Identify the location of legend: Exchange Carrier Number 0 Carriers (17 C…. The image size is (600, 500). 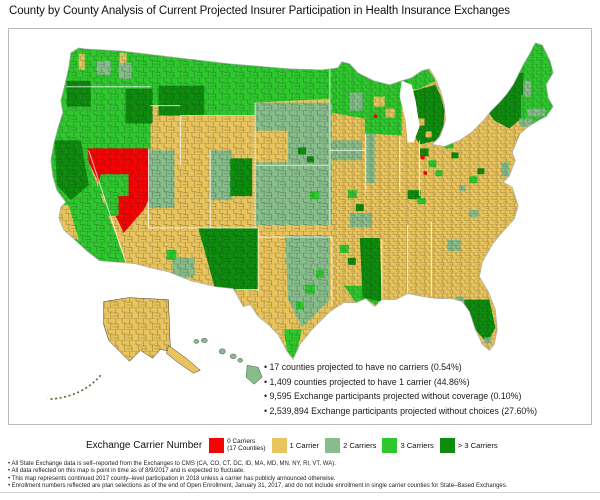
(300, 445).